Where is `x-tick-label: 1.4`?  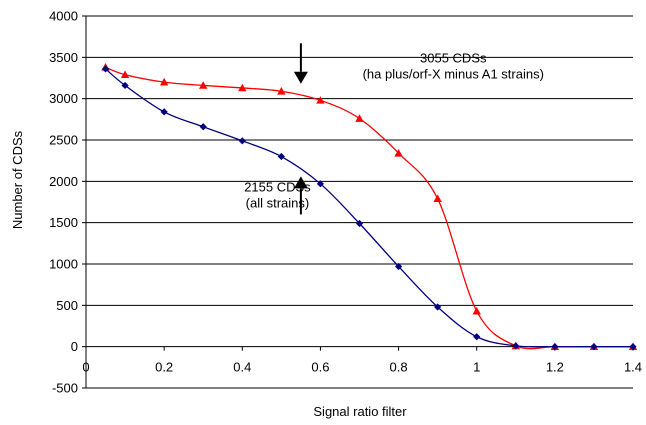
x-tick-label: 1.4 is located at coordinates (633, 367).